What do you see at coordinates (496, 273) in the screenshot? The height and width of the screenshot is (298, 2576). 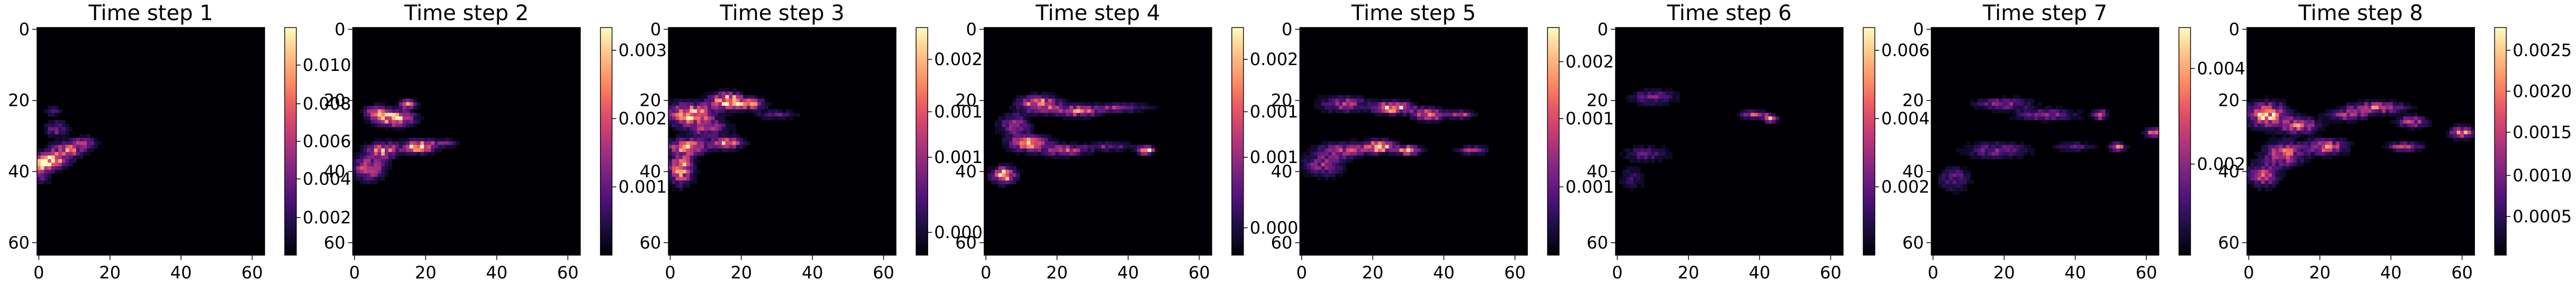 I see `x-tick-label: 40` at bounding box center [496, 273].